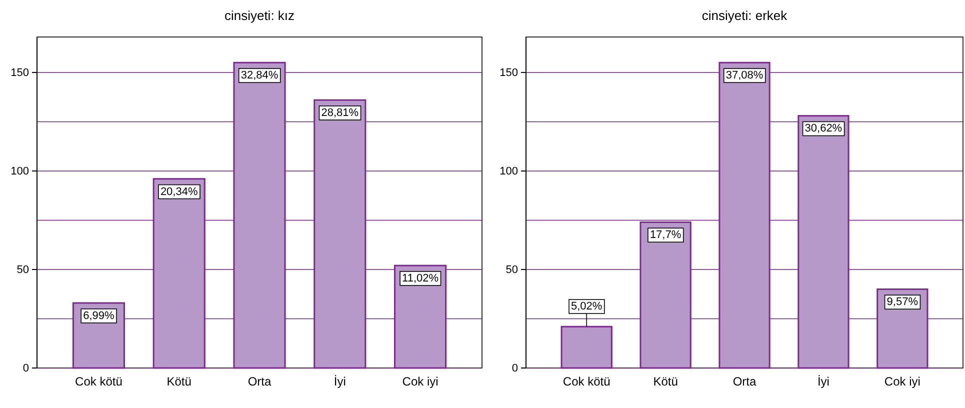 The width and height of the screenshot is (965, 408). I want to click on annotation: 17,7%, so click(666, 235).